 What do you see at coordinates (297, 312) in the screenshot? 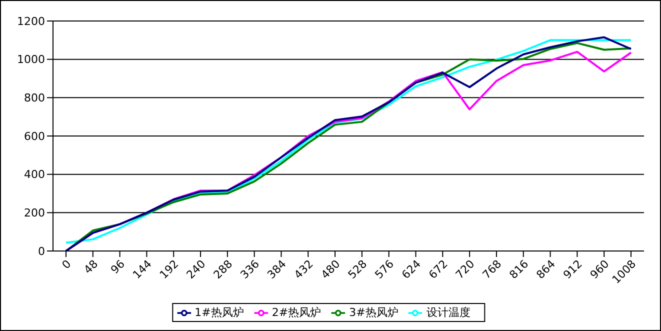
I see `legend-label: 2#热风炉` at bounding box center [297, 312].